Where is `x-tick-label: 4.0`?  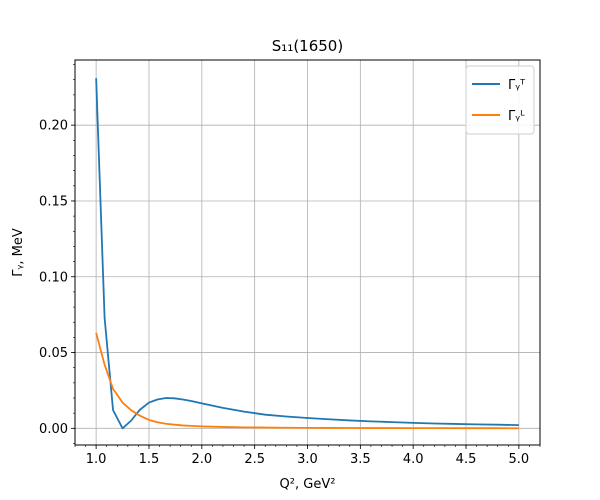 x-tick-label: 4.0 is located at coordinates (413, 459).